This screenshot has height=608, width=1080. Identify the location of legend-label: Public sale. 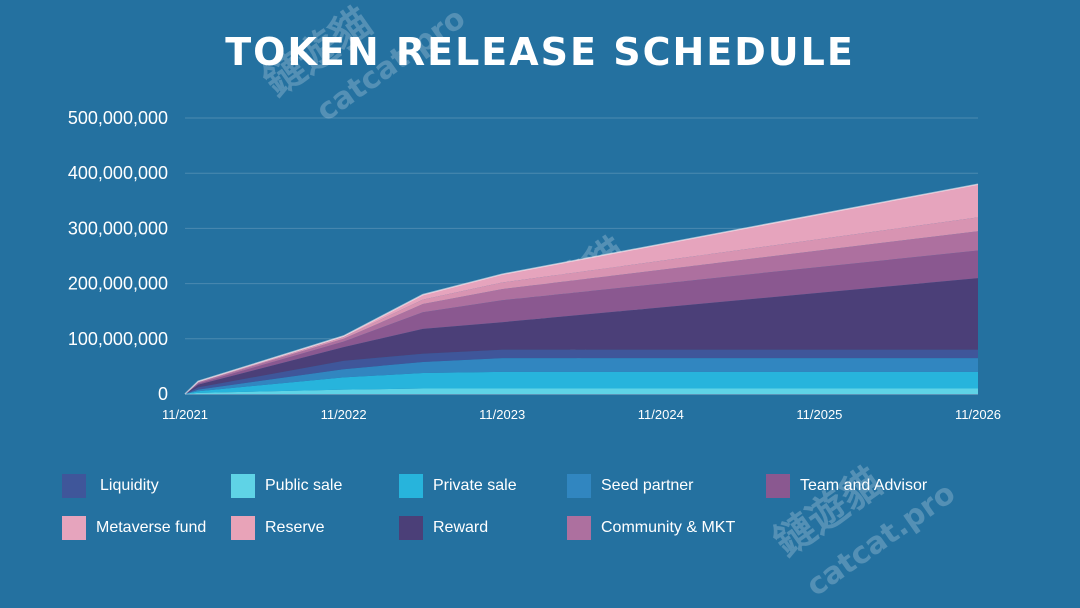
(304, 485).